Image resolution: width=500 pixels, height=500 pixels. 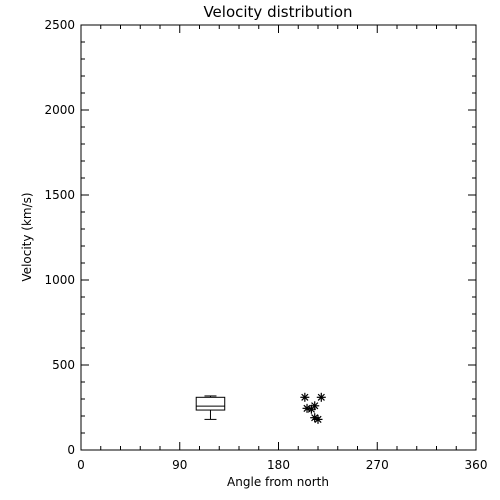 I want to click on y-tick-label: 2000, so click(x=59, y=110).